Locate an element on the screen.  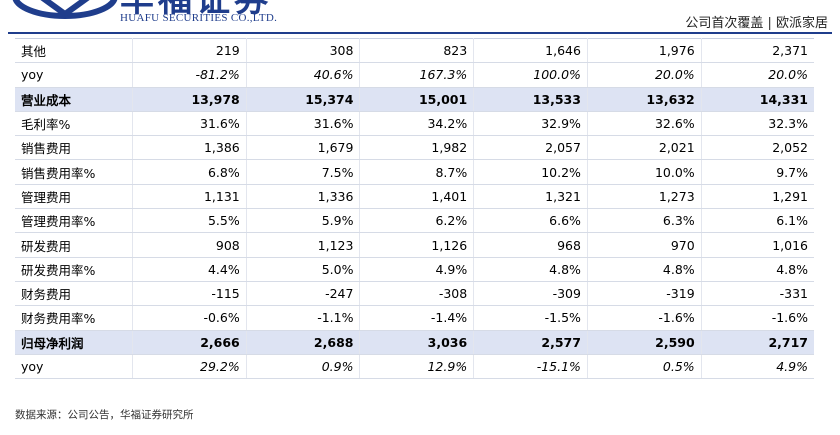
cell-value: 6.6% is located at coordinates (530, 221).